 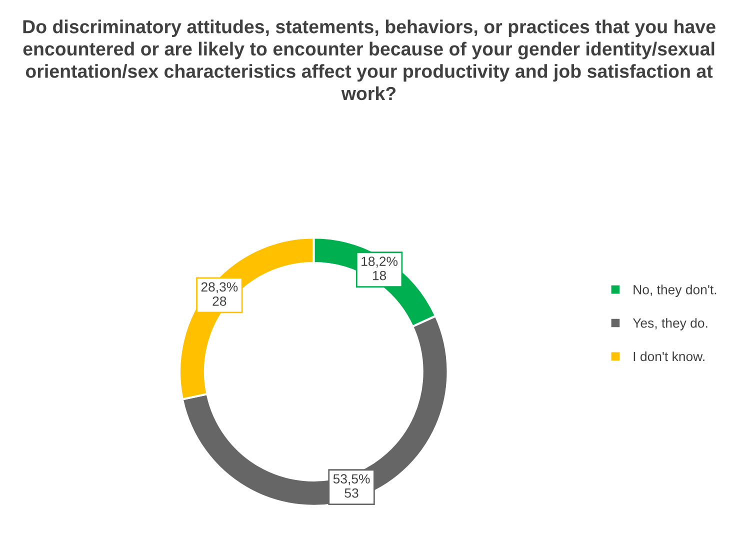 What do you see at coordinates (380, 268) in the screenshot?
I see `data-label: 18,2% 18` at bounding box center [380, 268].